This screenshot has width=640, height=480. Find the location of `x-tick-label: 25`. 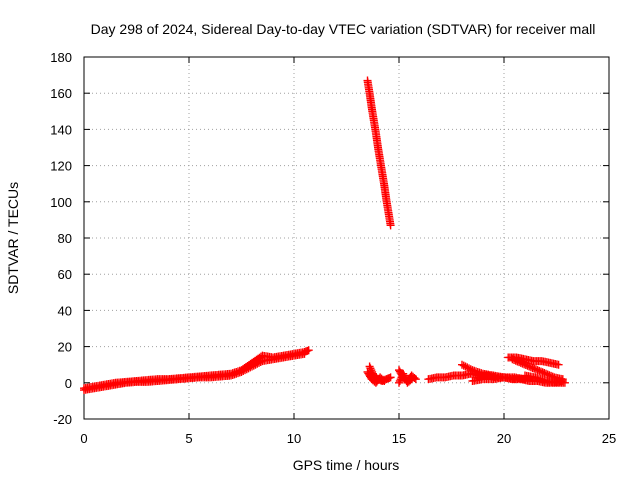

x-tick-label: 25 is located at coordinates (609, 438).